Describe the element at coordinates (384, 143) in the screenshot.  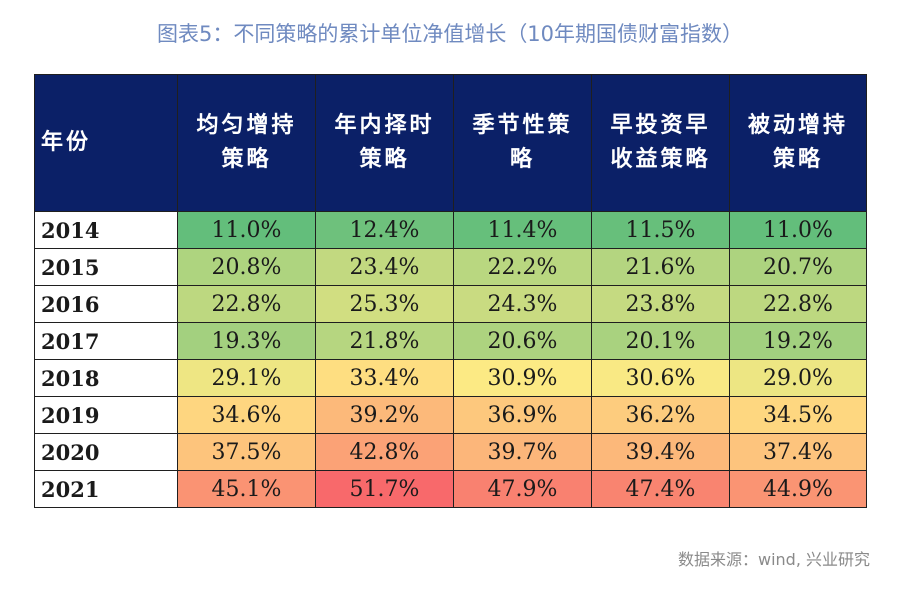
I see `column-header-timing: 年内择时策略` at that location.